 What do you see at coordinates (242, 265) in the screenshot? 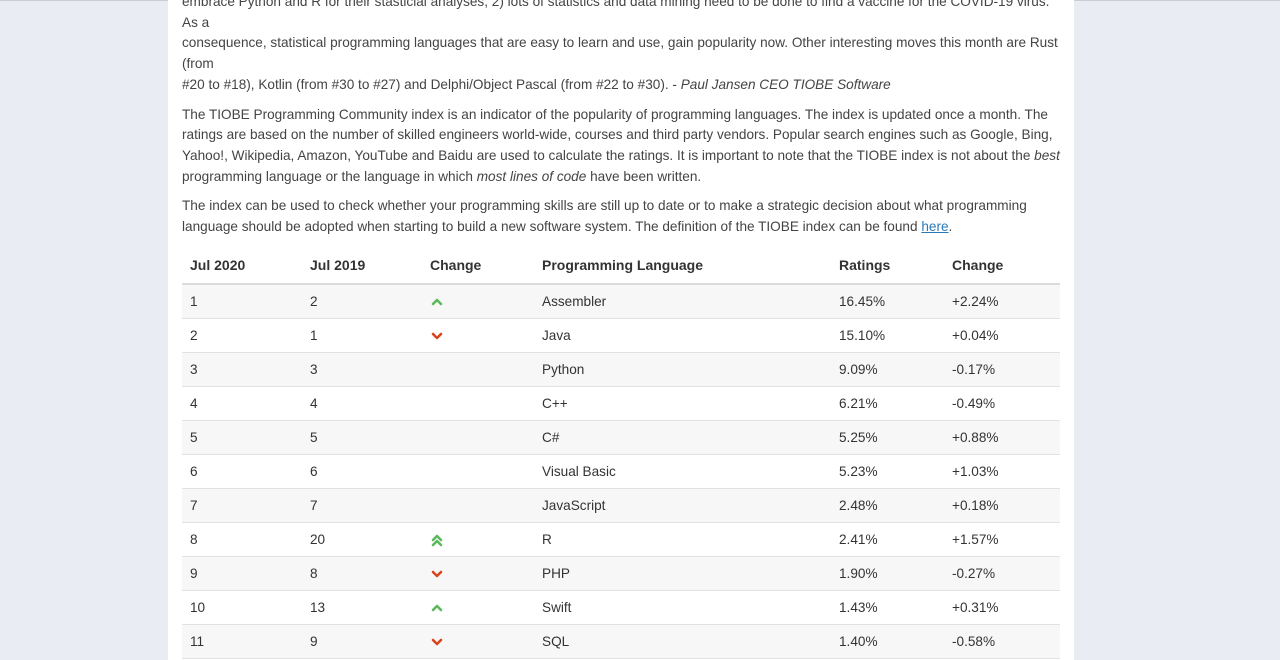
I see `header-jul2020: Jul 2020` at bounding box center [242, 265].